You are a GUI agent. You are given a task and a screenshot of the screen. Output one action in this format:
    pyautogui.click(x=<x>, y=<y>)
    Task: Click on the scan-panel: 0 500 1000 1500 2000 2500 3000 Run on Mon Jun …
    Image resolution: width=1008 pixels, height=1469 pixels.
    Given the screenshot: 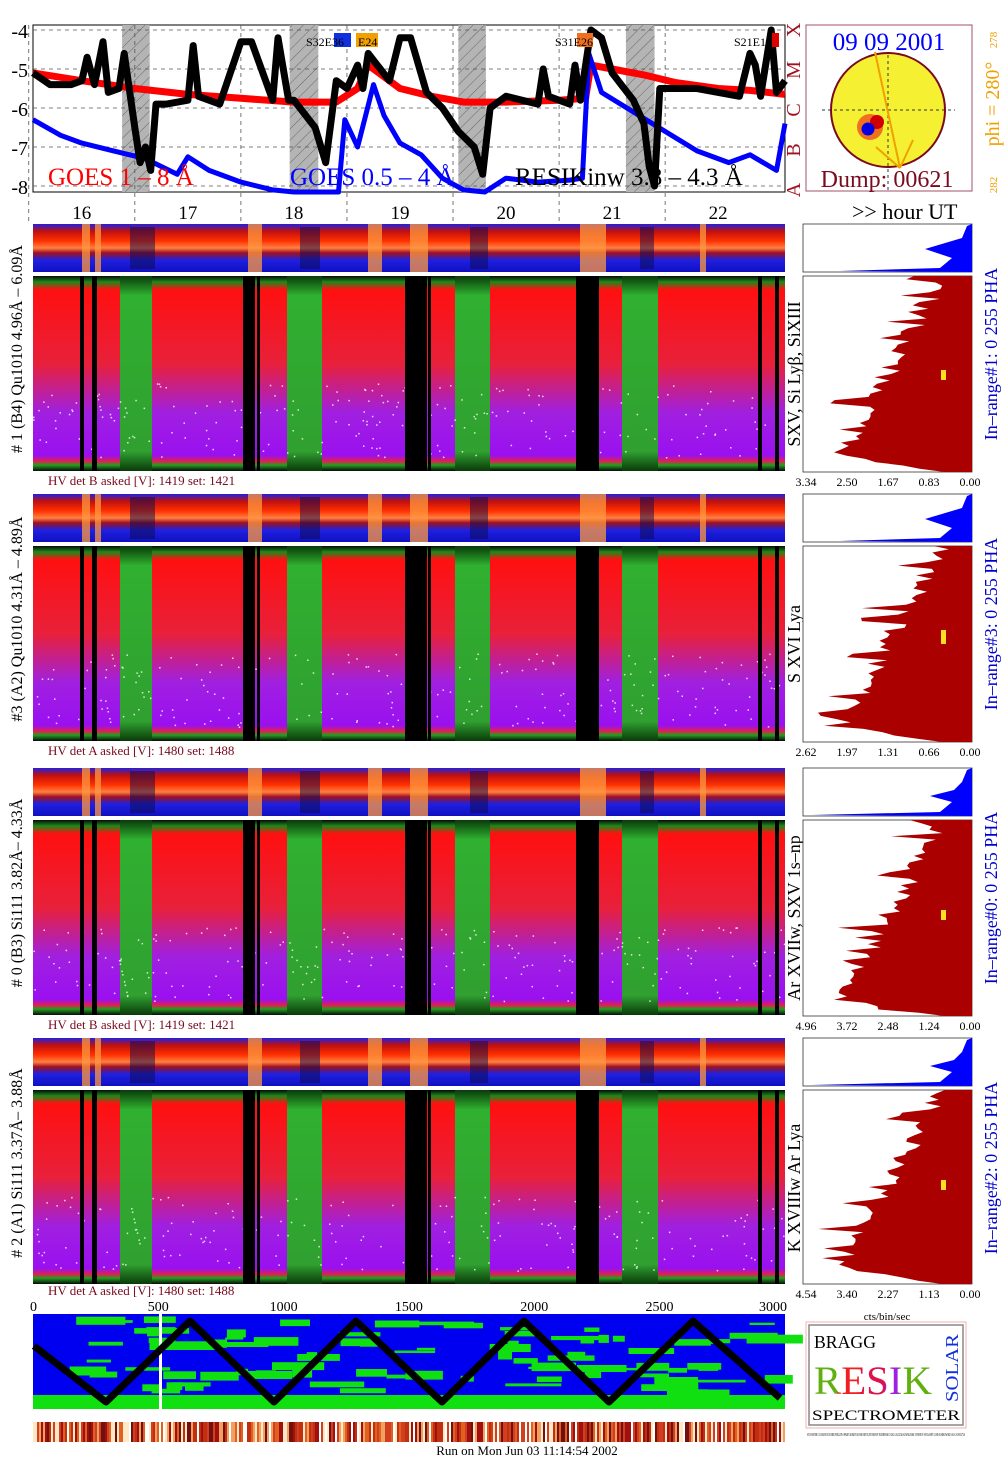 What is the action you would take?
    pyautogui.click(x=416, y=1379)
    